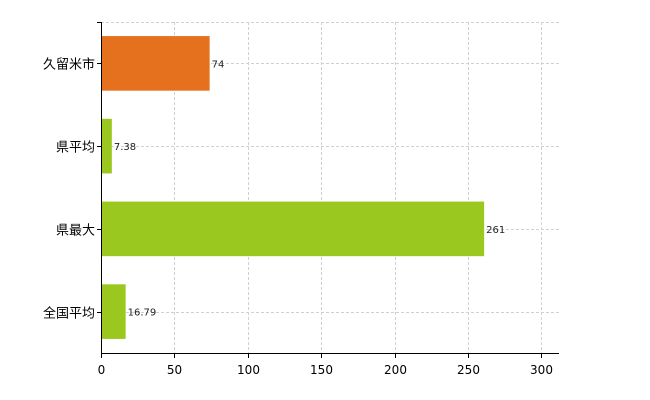 This screenshot has width=650, height=400. I want to click on x-tick-label: 150, so click(321, 370).